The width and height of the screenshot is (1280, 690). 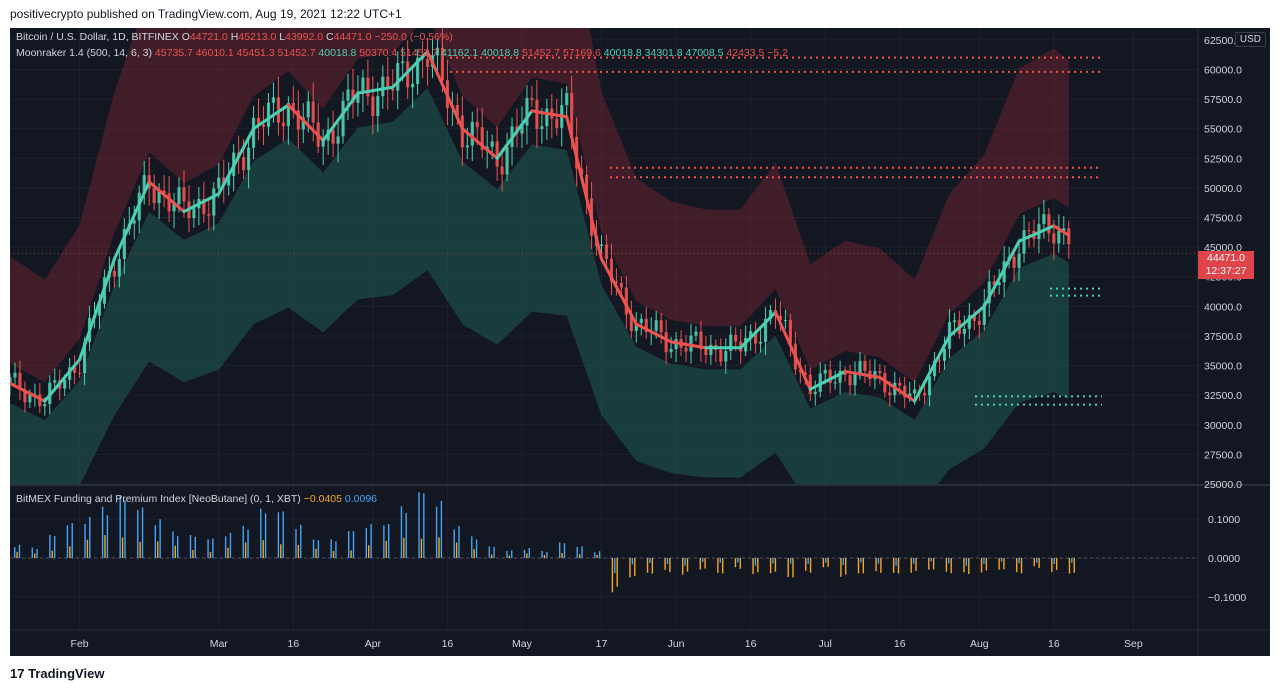 What do you see at coordinates (1223, 307) in the screenshot?
I see `price-tick-label: 40000.0` at bounding box center [1223, 307].